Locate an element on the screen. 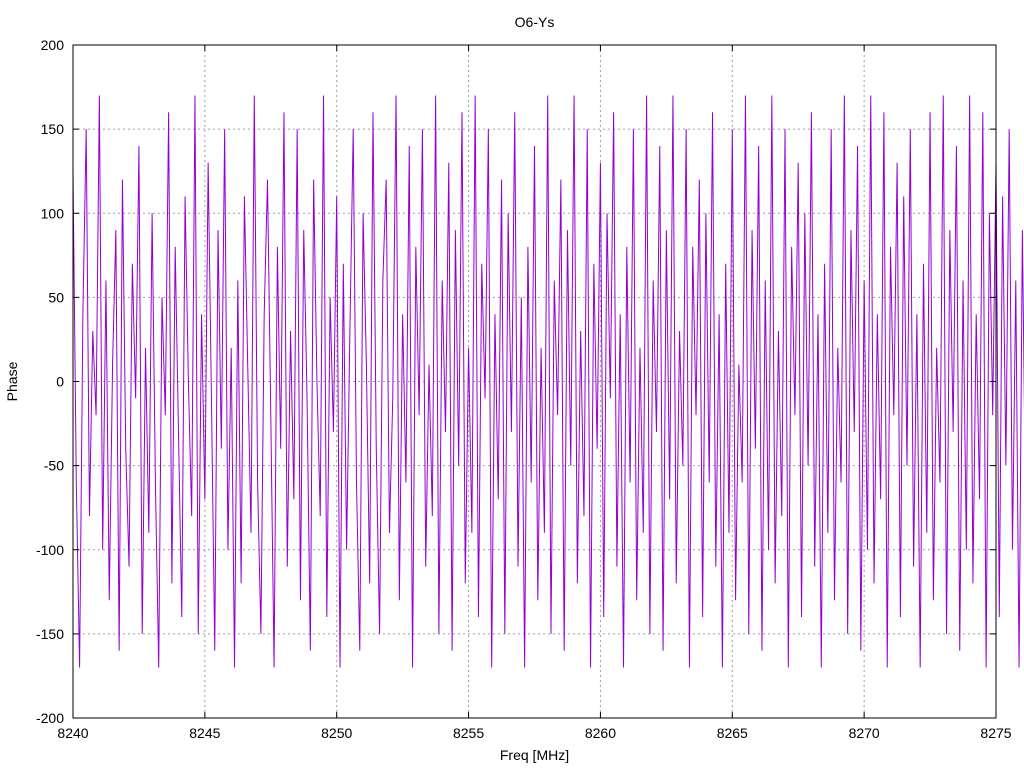 The width and height of the screenshot is (1024, 768). x-tick-label: 8275 is located at coordinates (995, 733).